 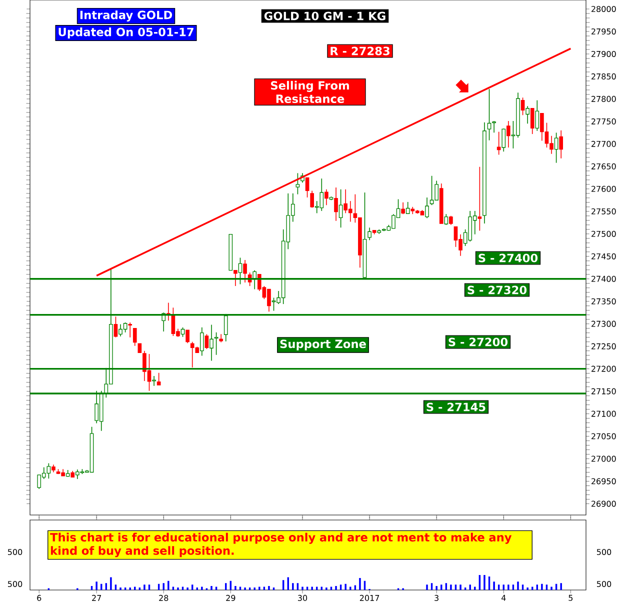 What do you see at coordinates (456, 407) in the screenshot?
I see `ref-line-label: S - 27145` at bounding box center [456, 407].